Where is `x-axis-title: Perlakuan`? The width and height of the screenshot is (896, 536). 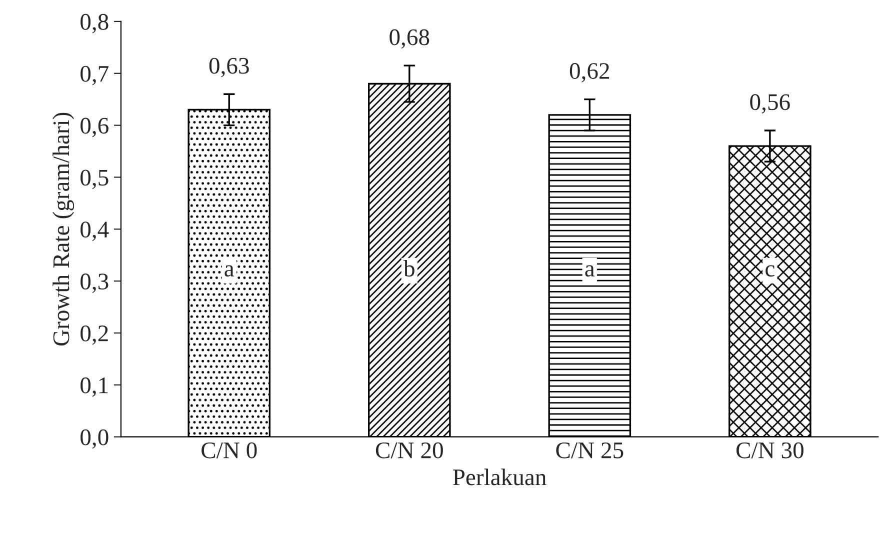 x-axis-title: Perlakuan is located at coordinates (499, 477).